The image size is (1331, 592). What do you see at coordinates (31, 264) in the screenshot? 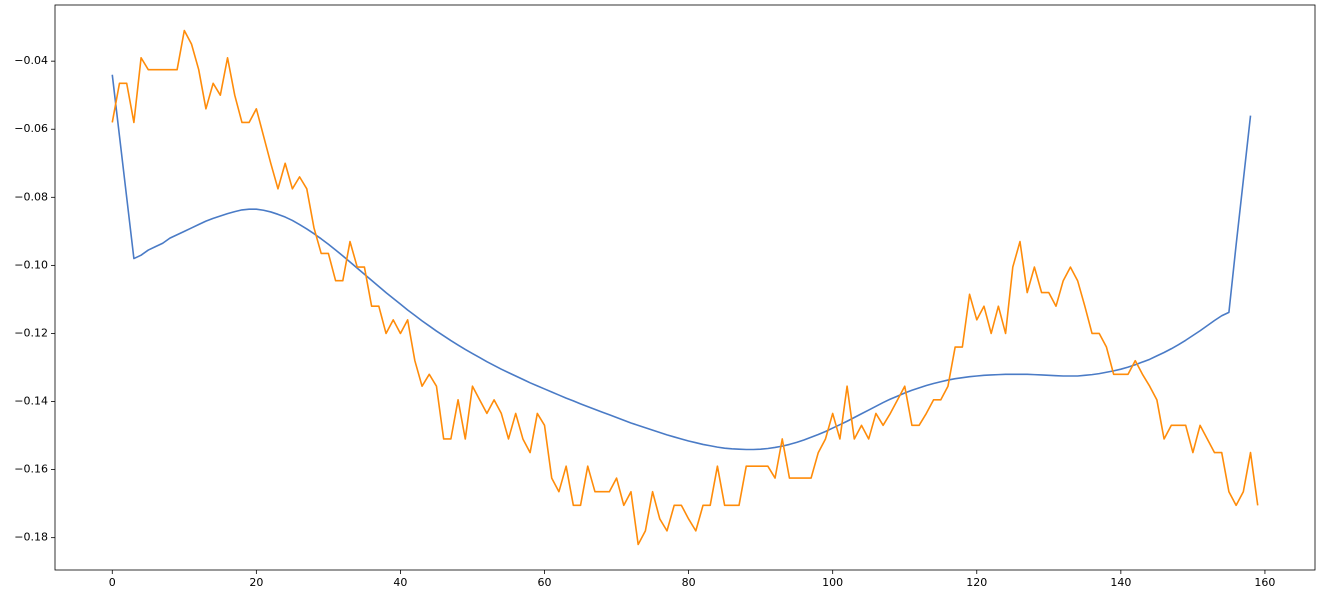
I see `y-tick-label: −0.10` at bounding box center [31, 264].